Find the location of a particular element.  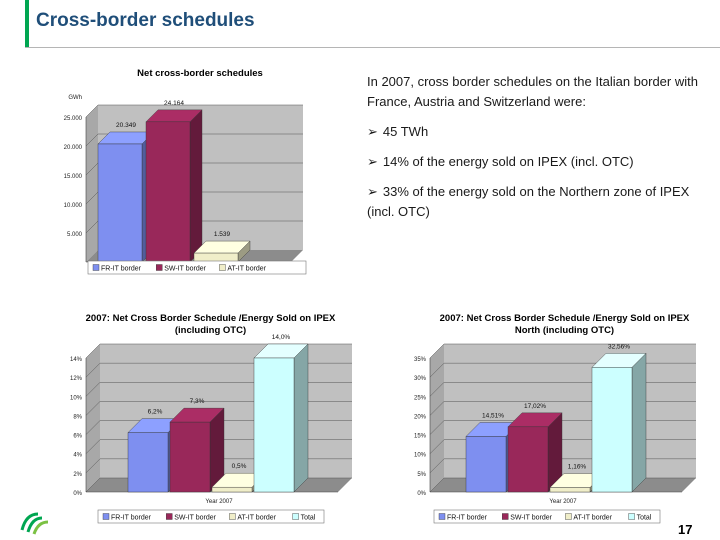

slide-title: Cross-border schedules is located at coordinates (145, 20).